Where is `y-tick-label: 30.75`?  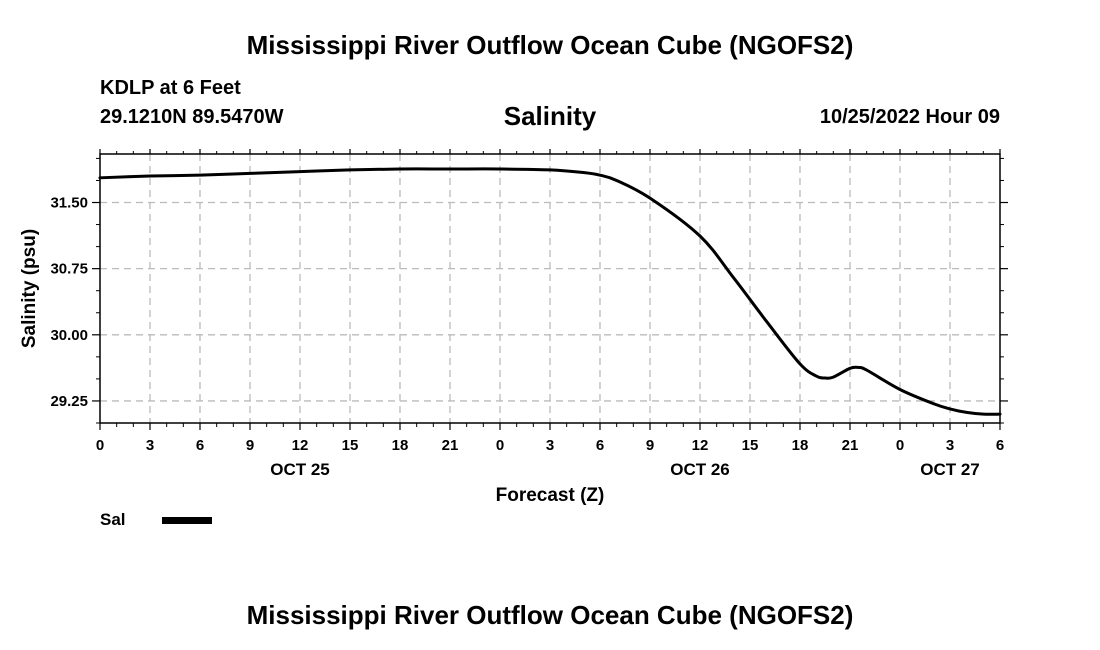 y-tick-label: 30.75 is located at coordinates (69, 269).